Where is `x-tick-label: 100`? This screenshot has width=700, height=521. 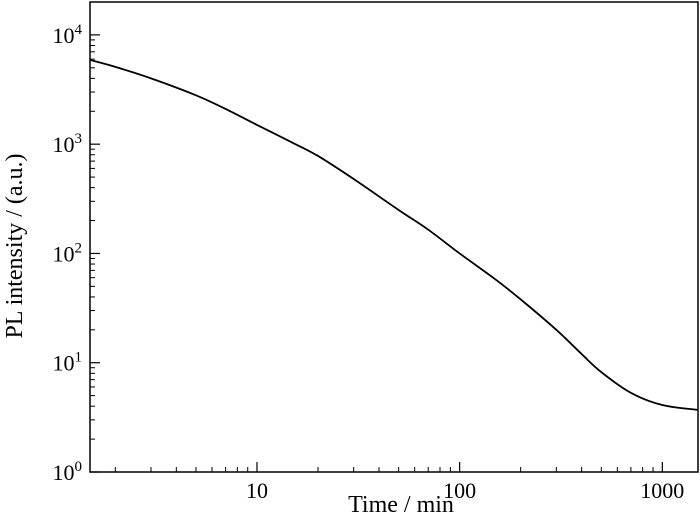
x-tick-label: 100 is located at coordinates (459, 490).